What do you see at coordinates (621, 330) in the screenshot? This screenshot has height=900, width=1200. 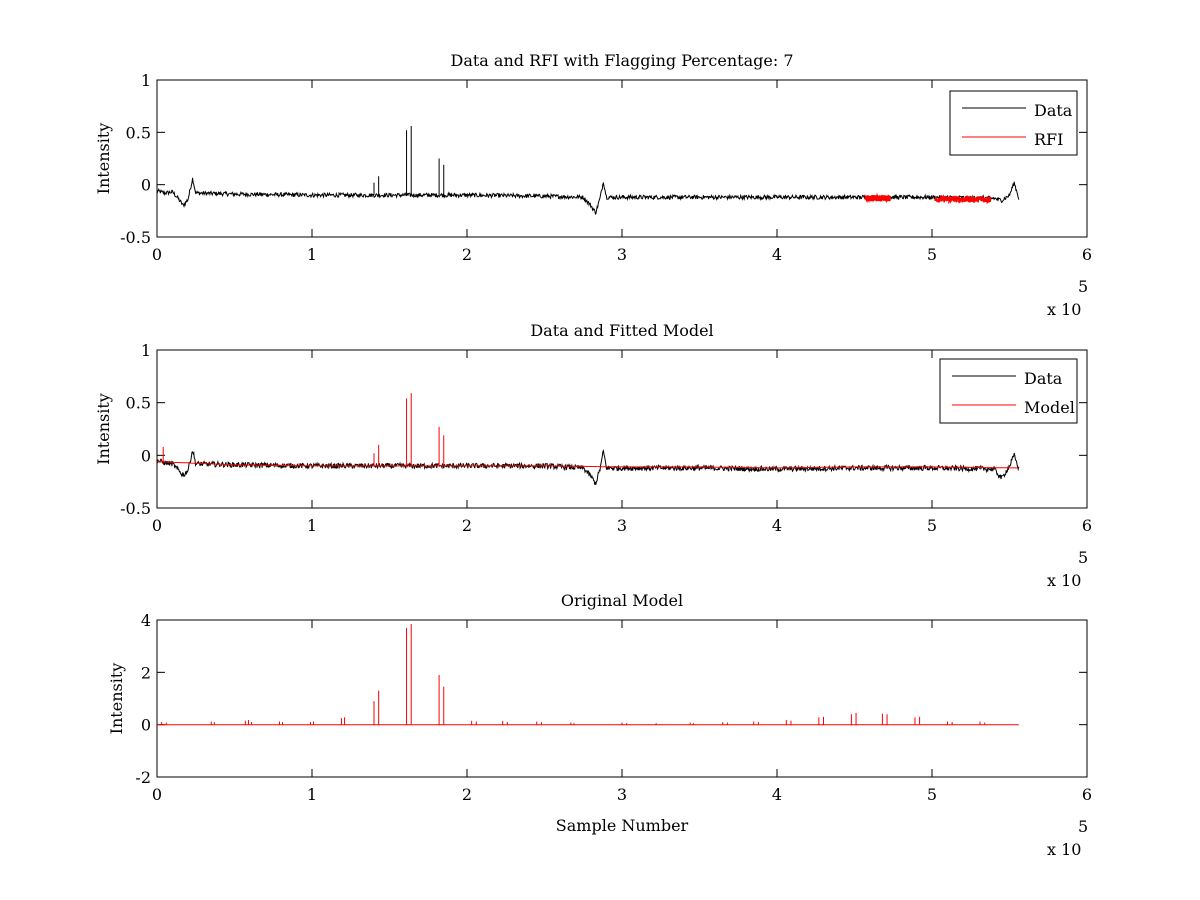 I see `subplot-title: Data and Fitted Model` at bounding box center [621, 330].